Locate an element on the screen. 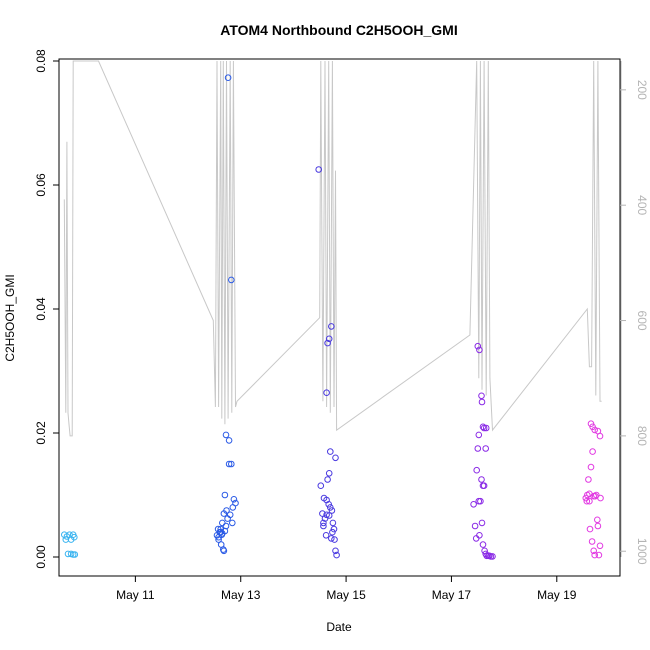 This screenshot has width=650, height=650. y-axis: 0.00 0.02 0.04 0.06 0.08 is located at coordinates (46, 309).